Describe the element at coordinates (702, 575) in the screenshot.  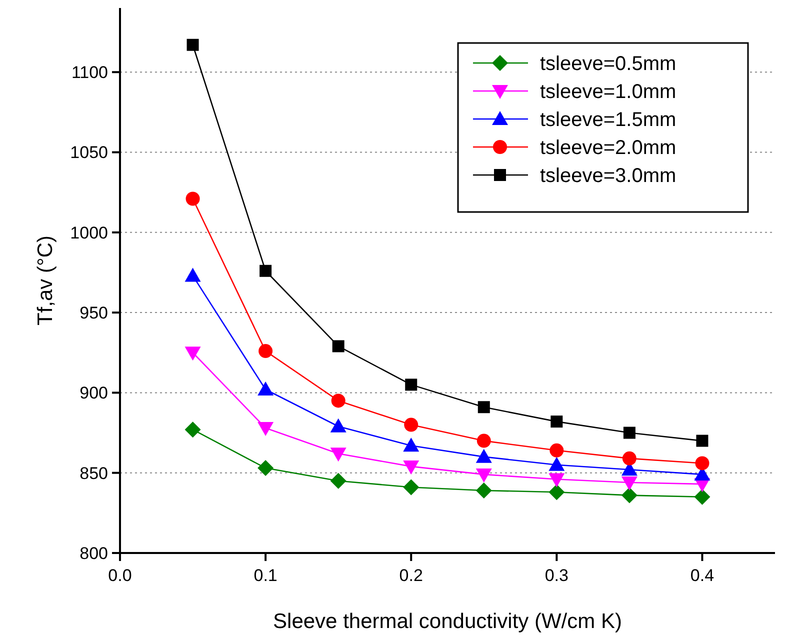
I see `x-tick-label: 0.4` at that location.